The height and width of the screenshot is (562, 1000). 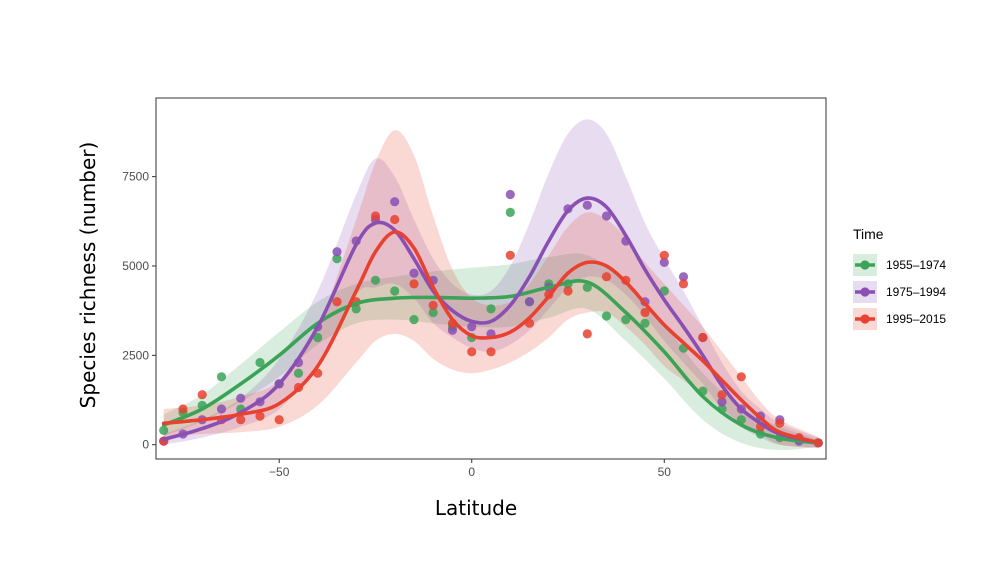 What do you see at coordinates (471, 472) in the screenshot?
I see `x-tick-label: 0` at bounding box center [471, 472].